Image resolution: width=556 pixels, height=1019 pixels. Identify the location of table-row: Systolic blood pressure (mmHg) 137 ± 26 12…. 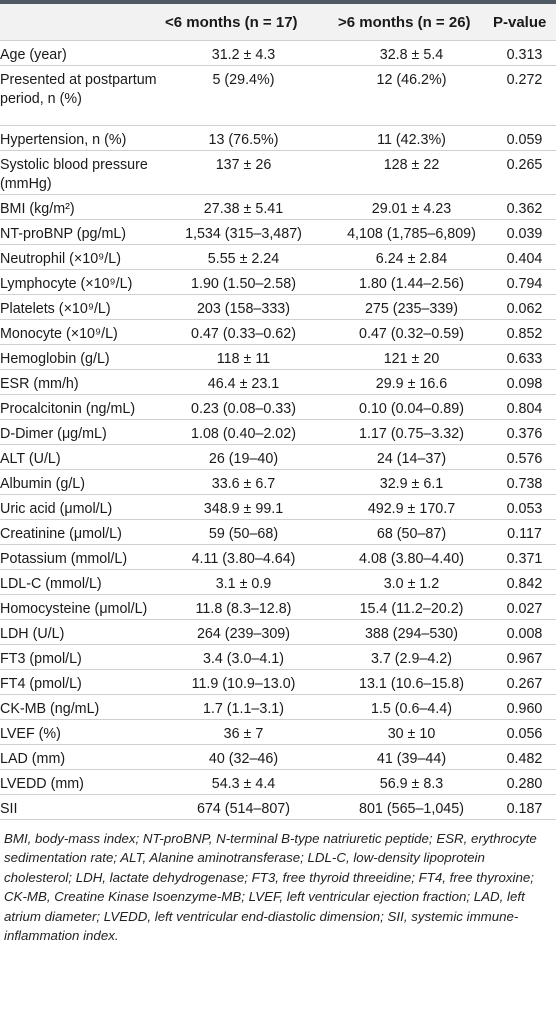
(278, 172).